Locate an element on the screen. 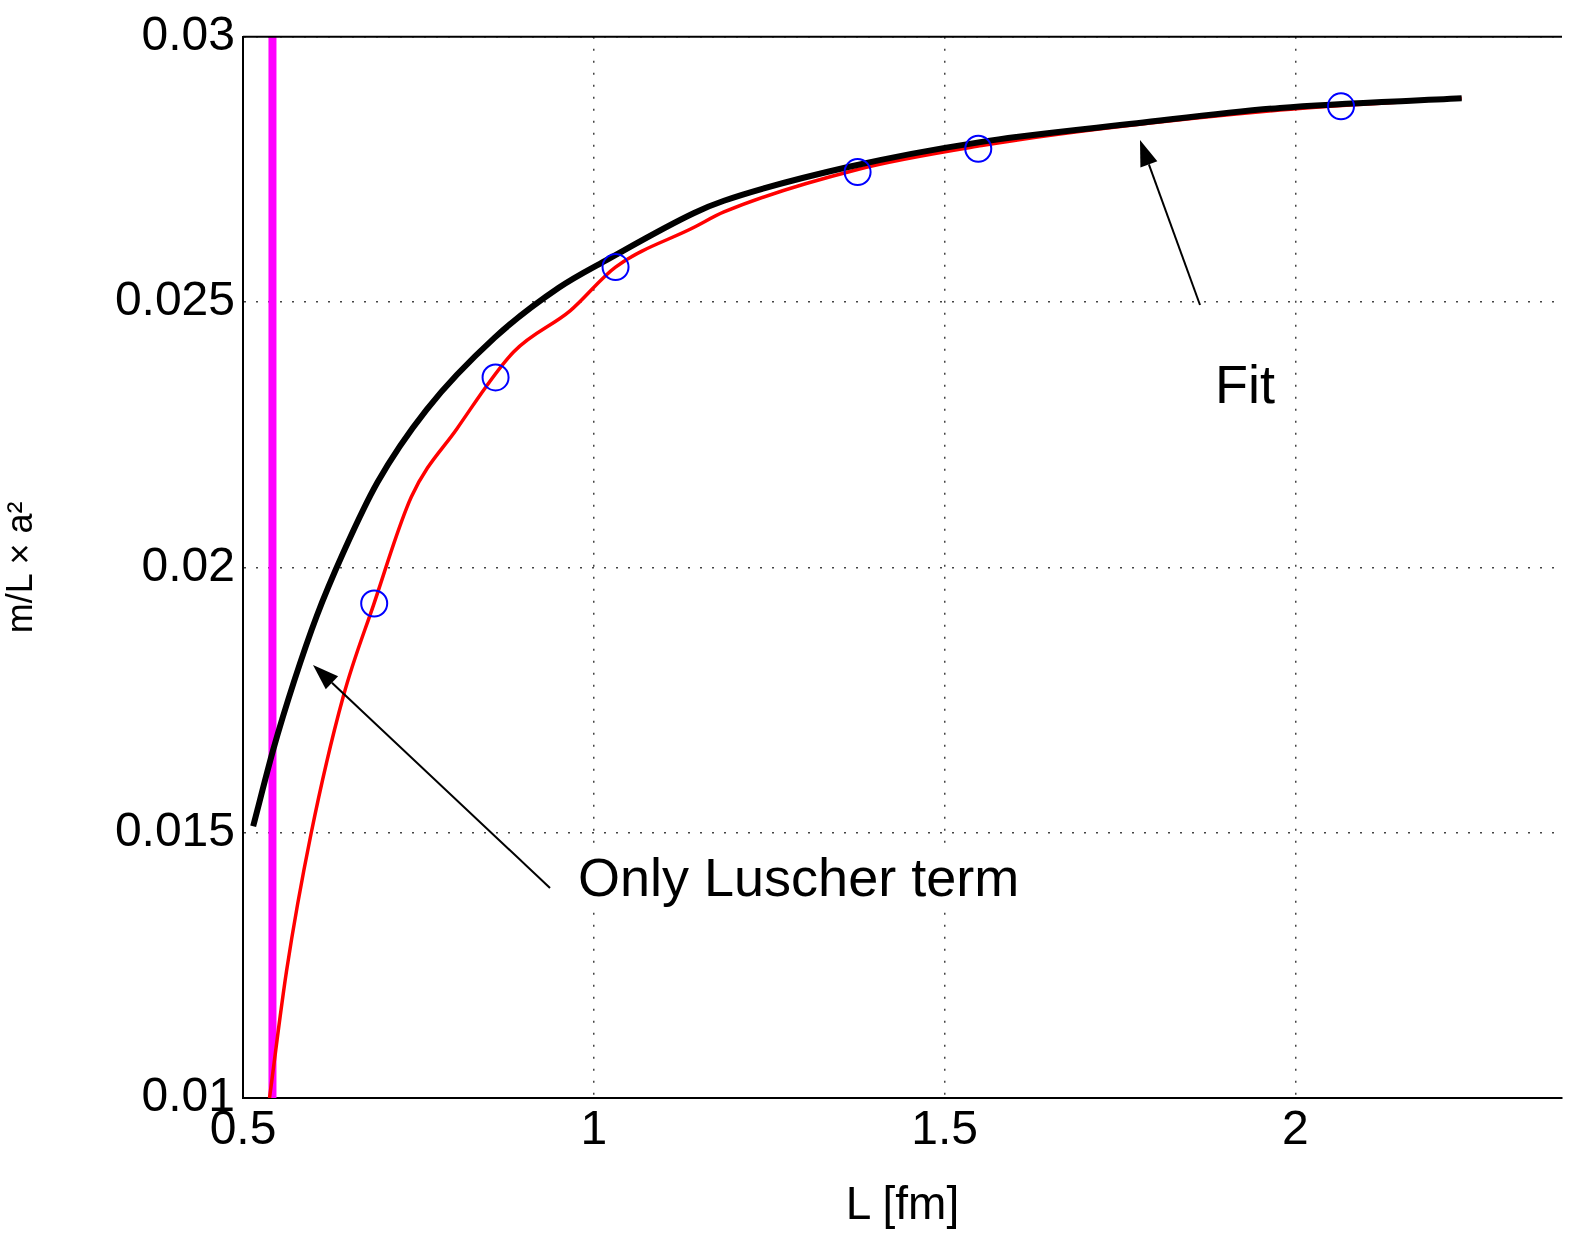  x-tick-label: 1 is located at coordinates (594, 1128).